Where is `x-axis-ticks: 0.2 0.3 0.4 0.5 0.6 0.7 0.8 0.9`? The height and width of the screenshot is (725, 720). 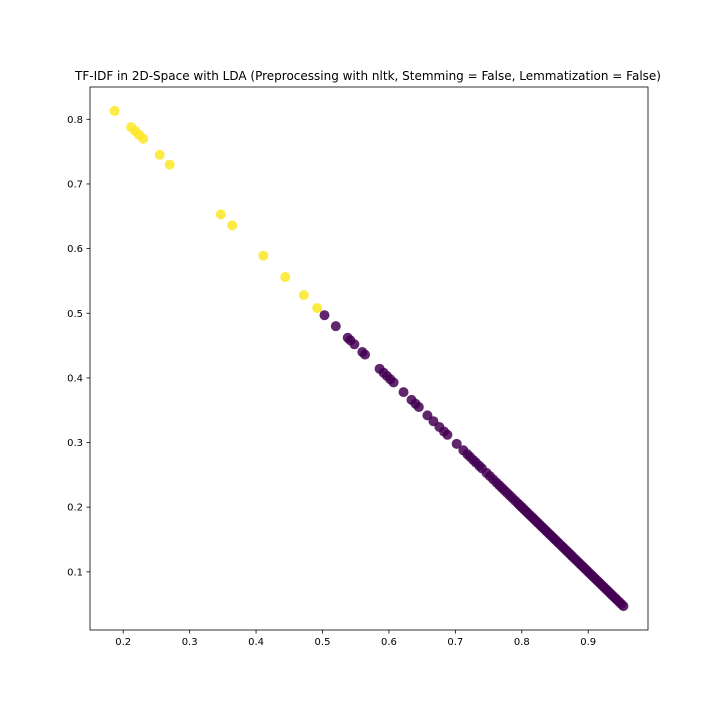
x-axis-ticks: 0.2 0.3 0.4 0.5 0.6 0.7 0.8 0.9 is located at coordinates (355, 639).